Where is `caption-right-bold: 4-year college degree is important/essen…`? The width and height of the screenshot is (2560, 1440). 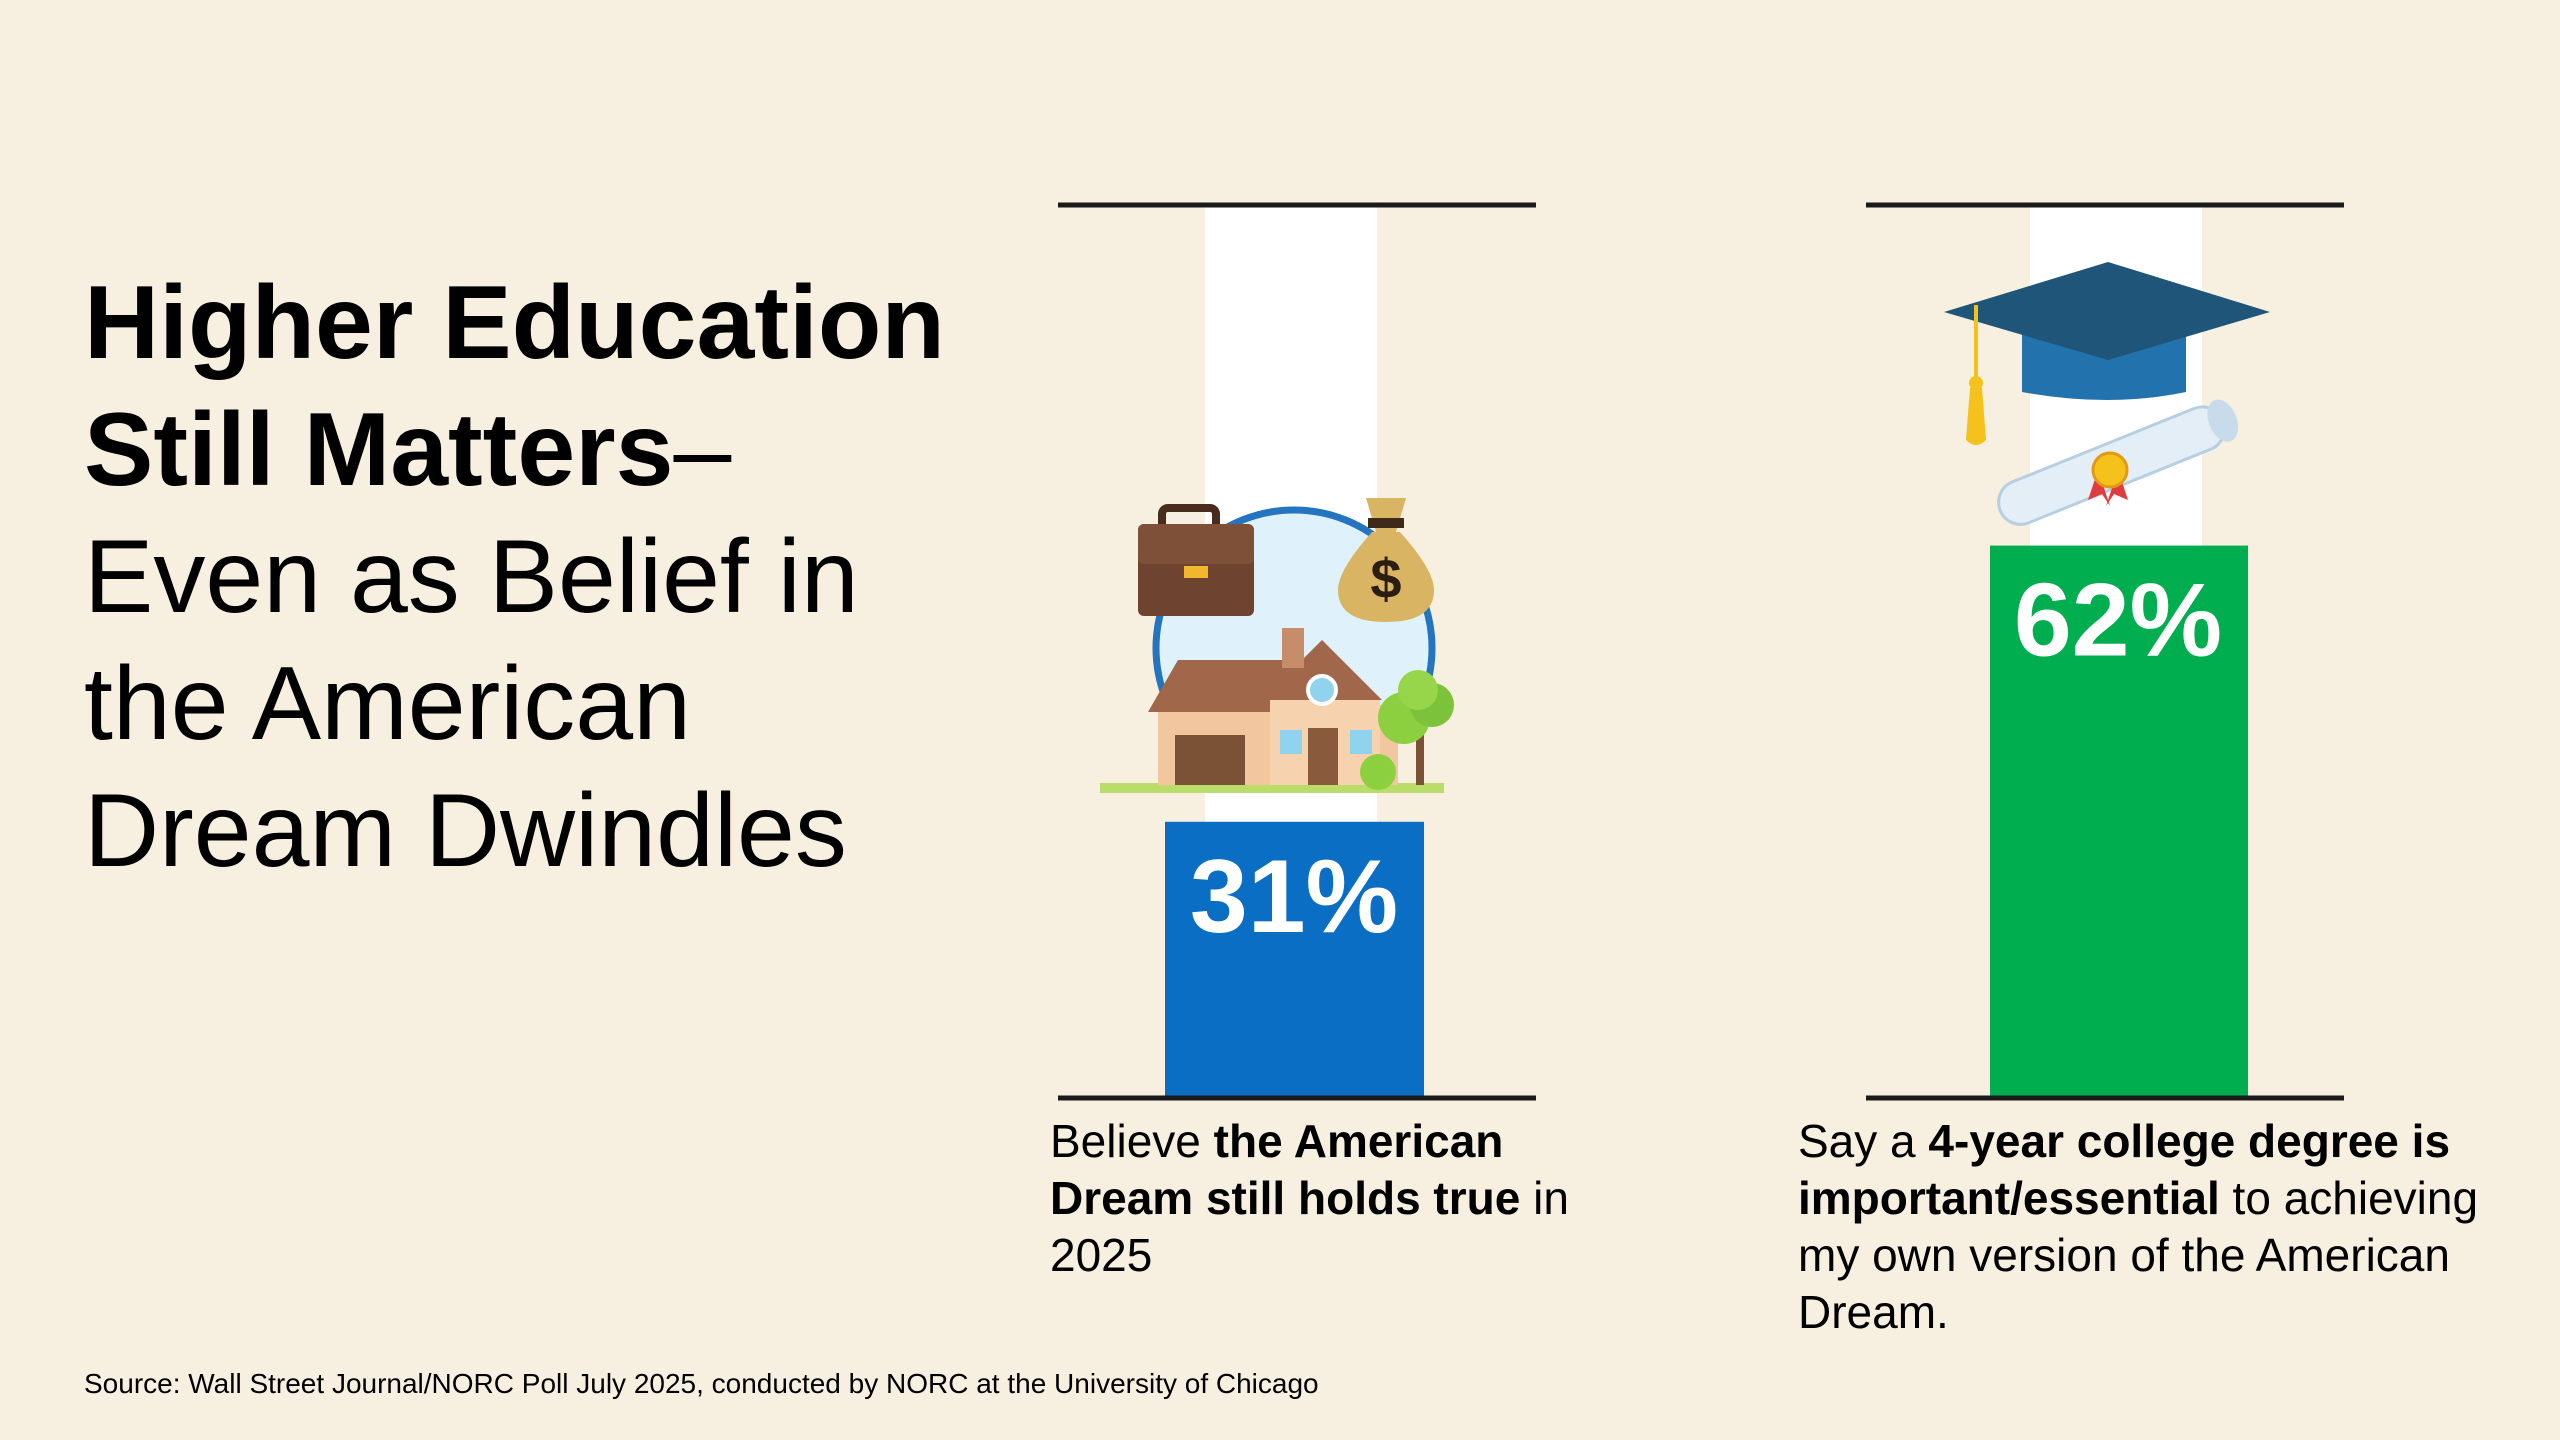
caption-right-bold: 4-year college degree is important/essen… is located at coordinates (2124, 1169).